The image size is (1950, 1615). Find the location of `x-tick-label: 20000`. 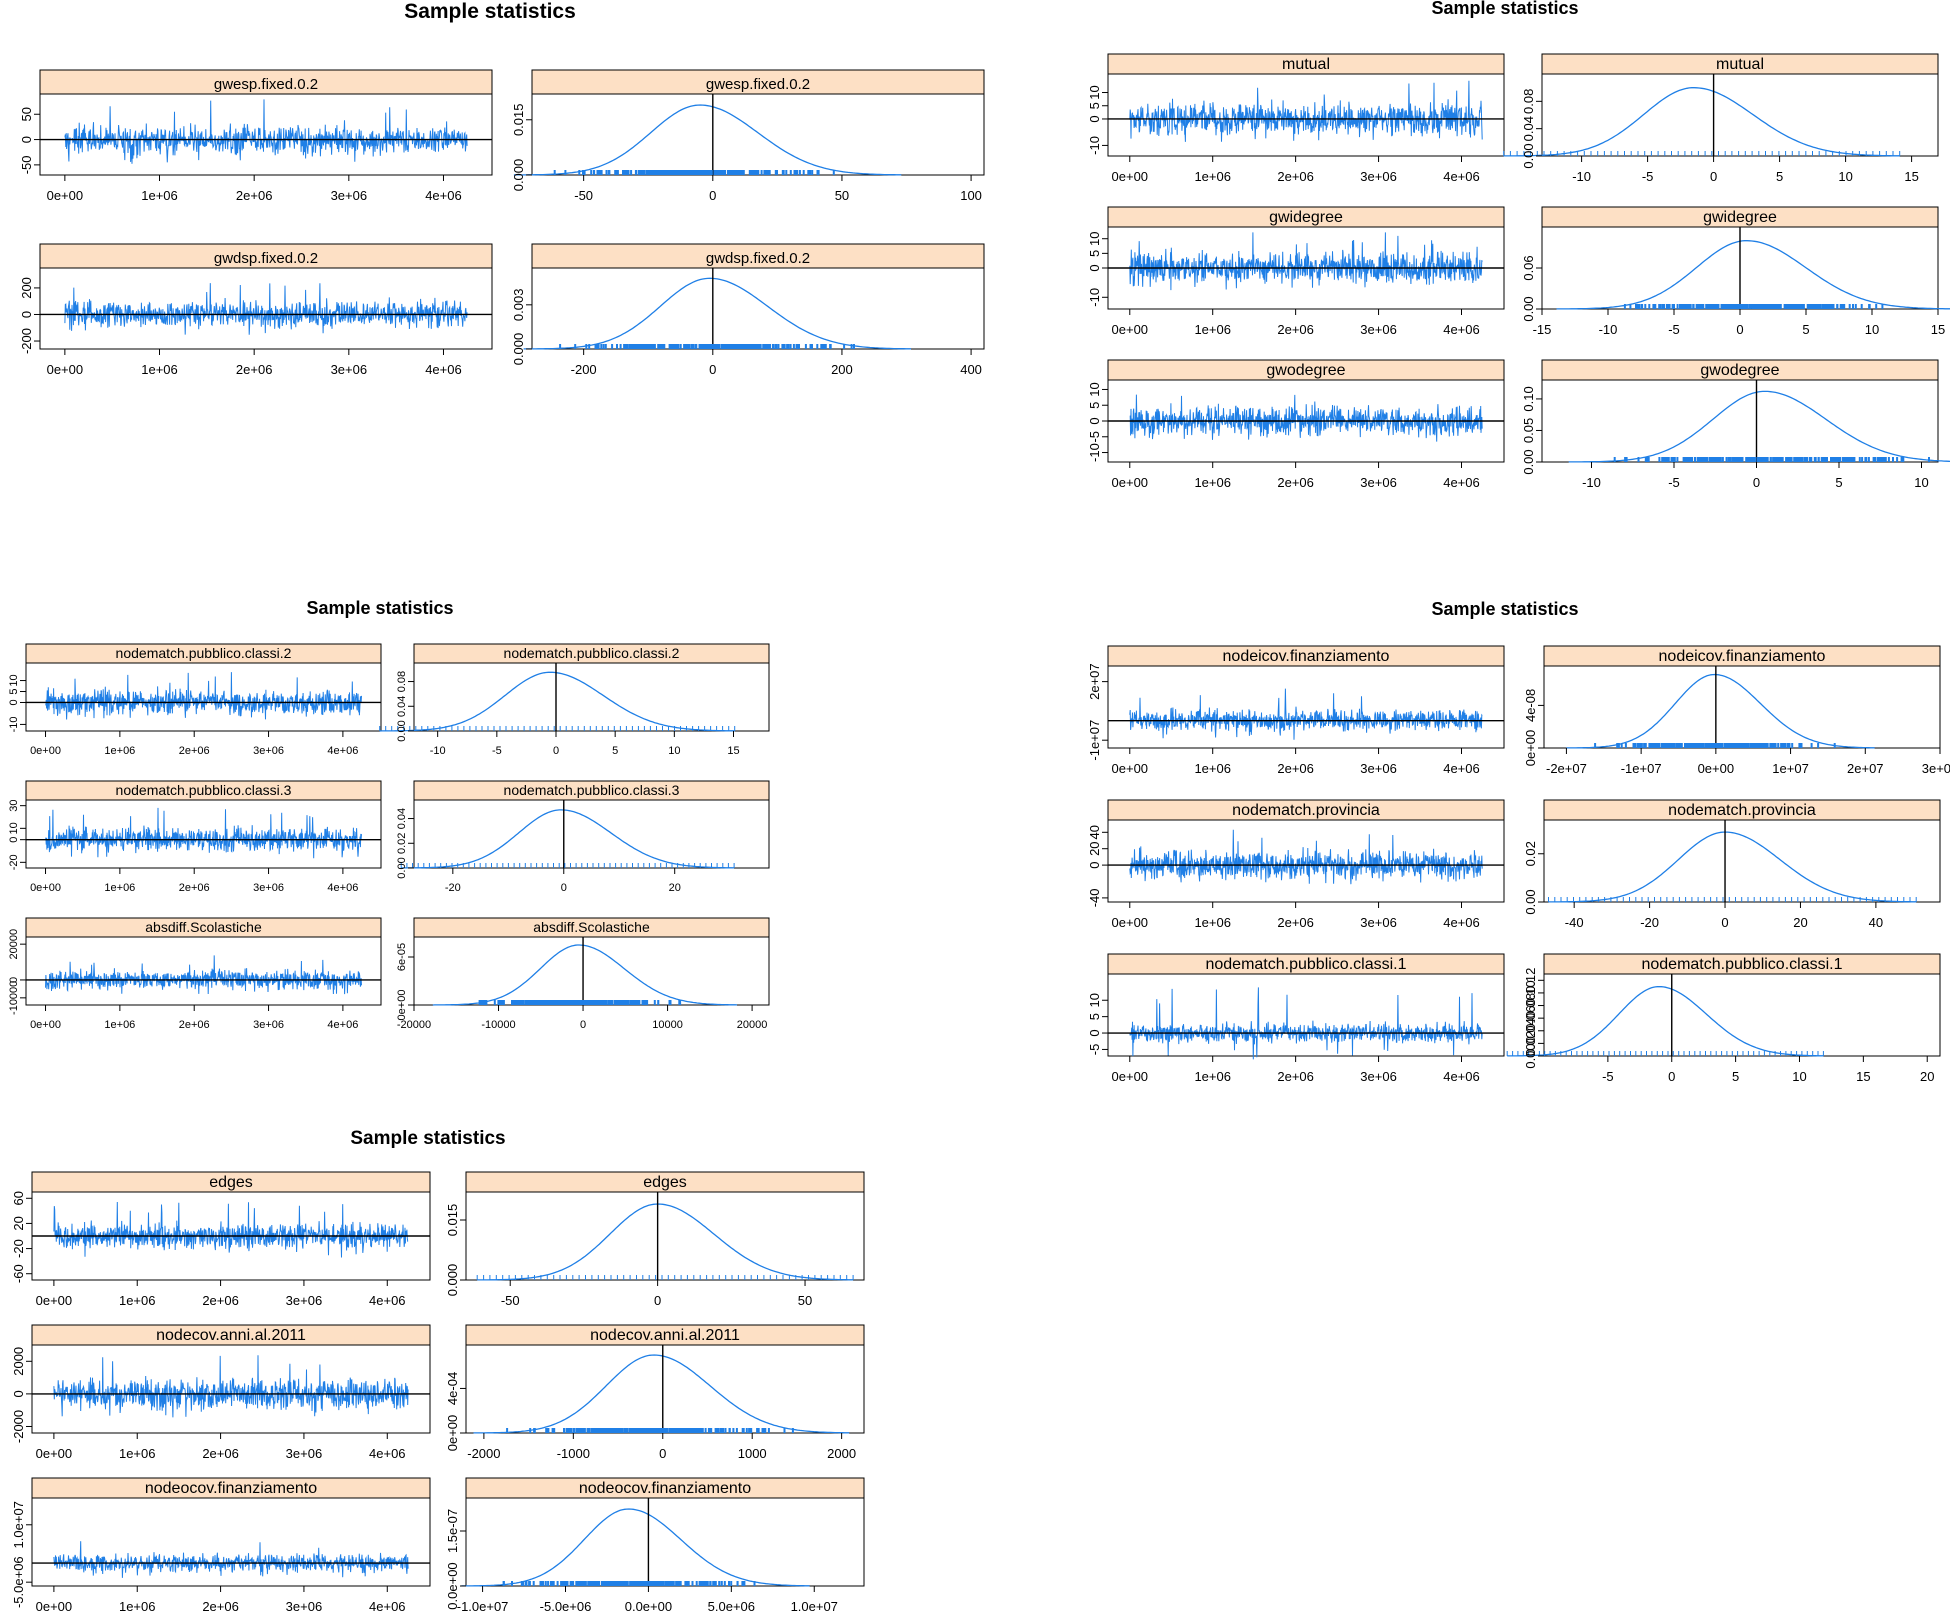

x-tick-label: 20000 is located at coordinates (752, 1025).